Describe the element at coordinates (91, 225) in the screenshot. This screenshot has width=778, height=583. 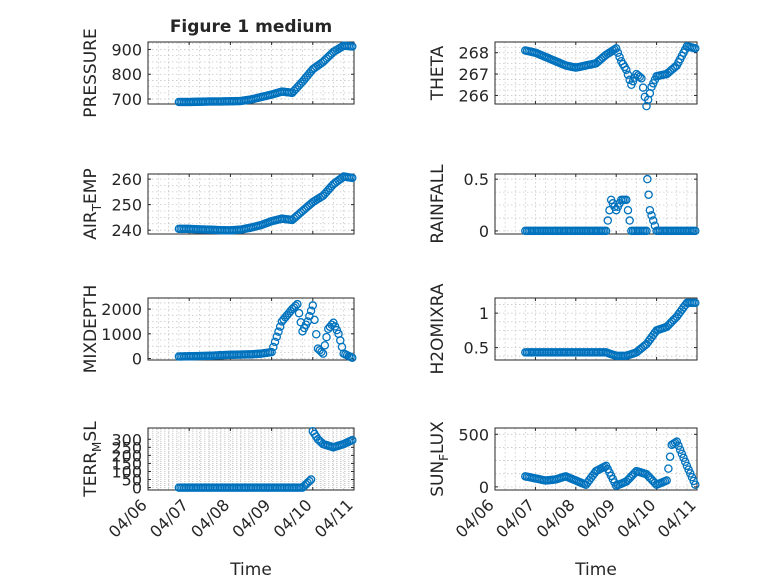
I see `y-axis-label-part: AIR` at that location.